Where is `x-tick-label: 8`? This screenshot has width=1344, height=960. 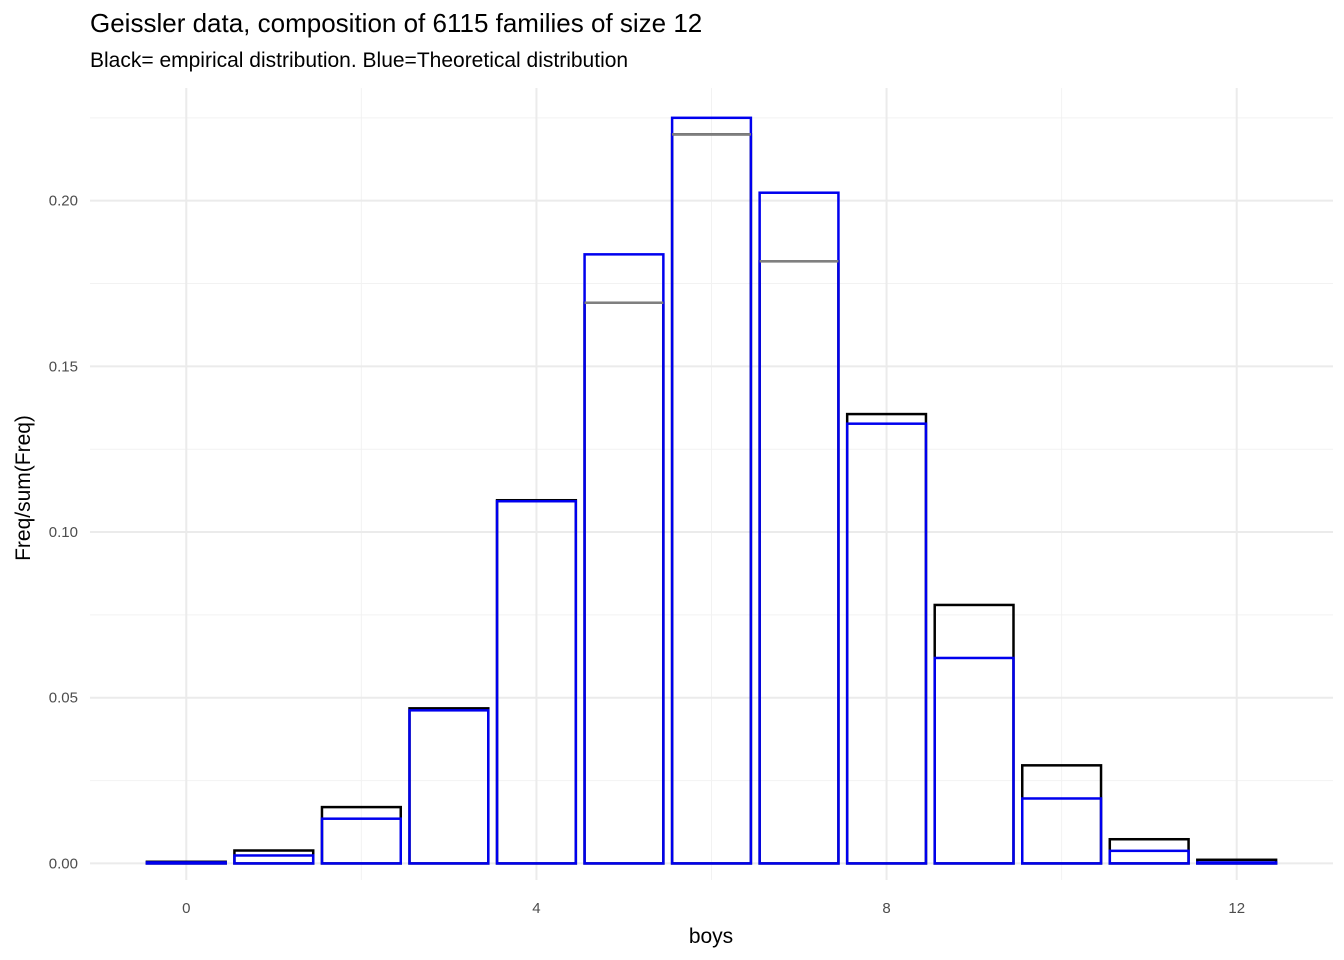
x-tick-label: 8 is located at coordinates (886, 908).